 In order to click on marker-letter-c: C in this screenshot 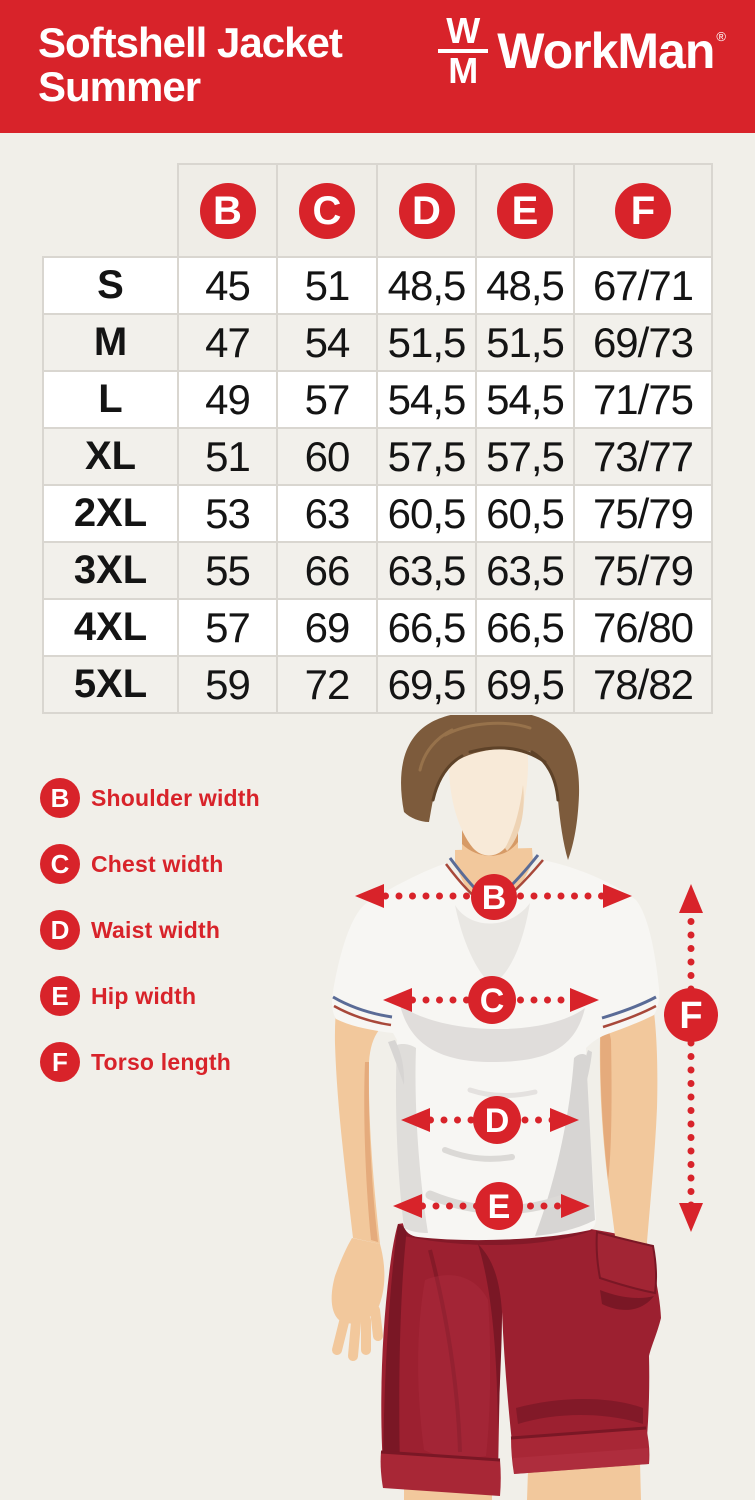, I will do `click(492, 1001)`.